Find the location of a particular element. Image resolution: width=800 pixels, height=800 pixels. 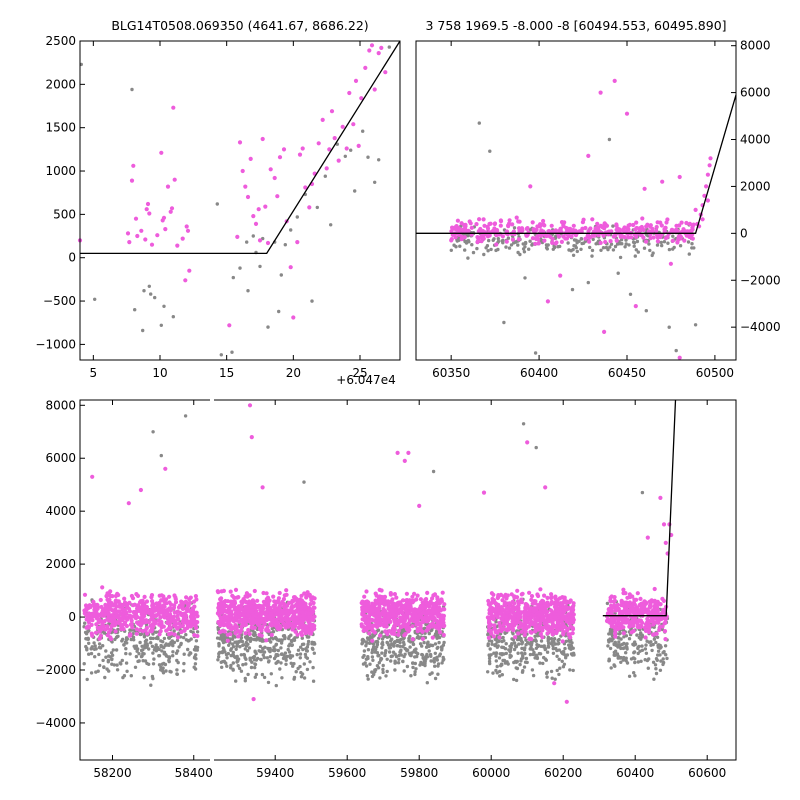

y-tick-label: 2000 is located at coordinates (755, 186).